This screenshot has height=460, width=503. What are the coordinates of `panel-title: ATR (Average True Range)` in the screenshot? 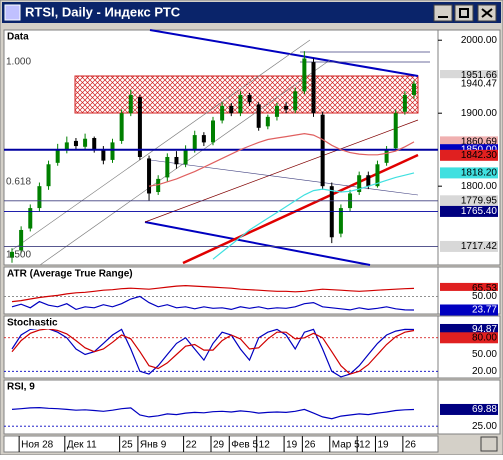 It's located at (70, 274).